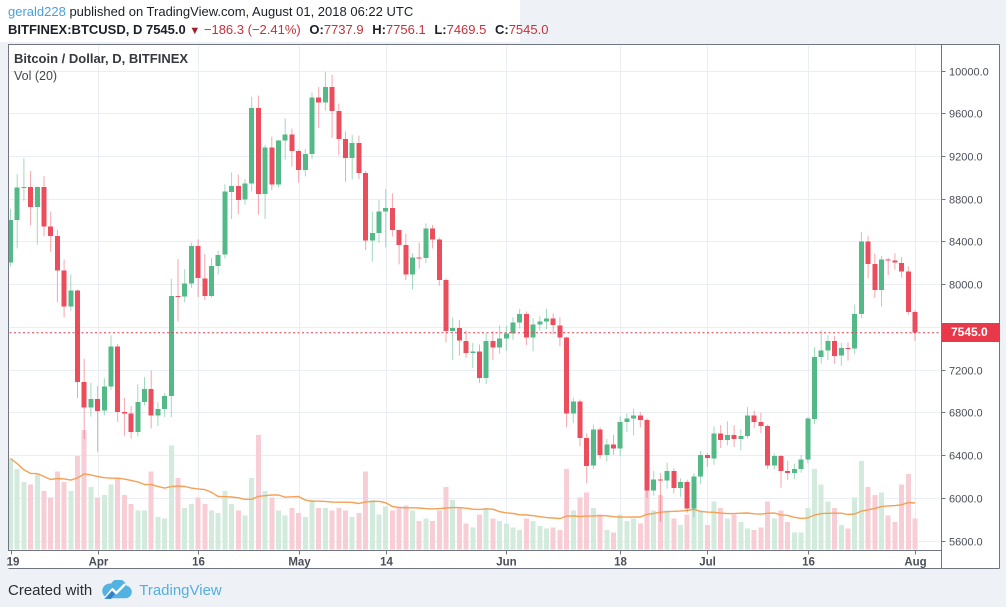 The width and height of the screenshot is (1006, 607). I want to click on svg-text: 18, so click(620, 563).